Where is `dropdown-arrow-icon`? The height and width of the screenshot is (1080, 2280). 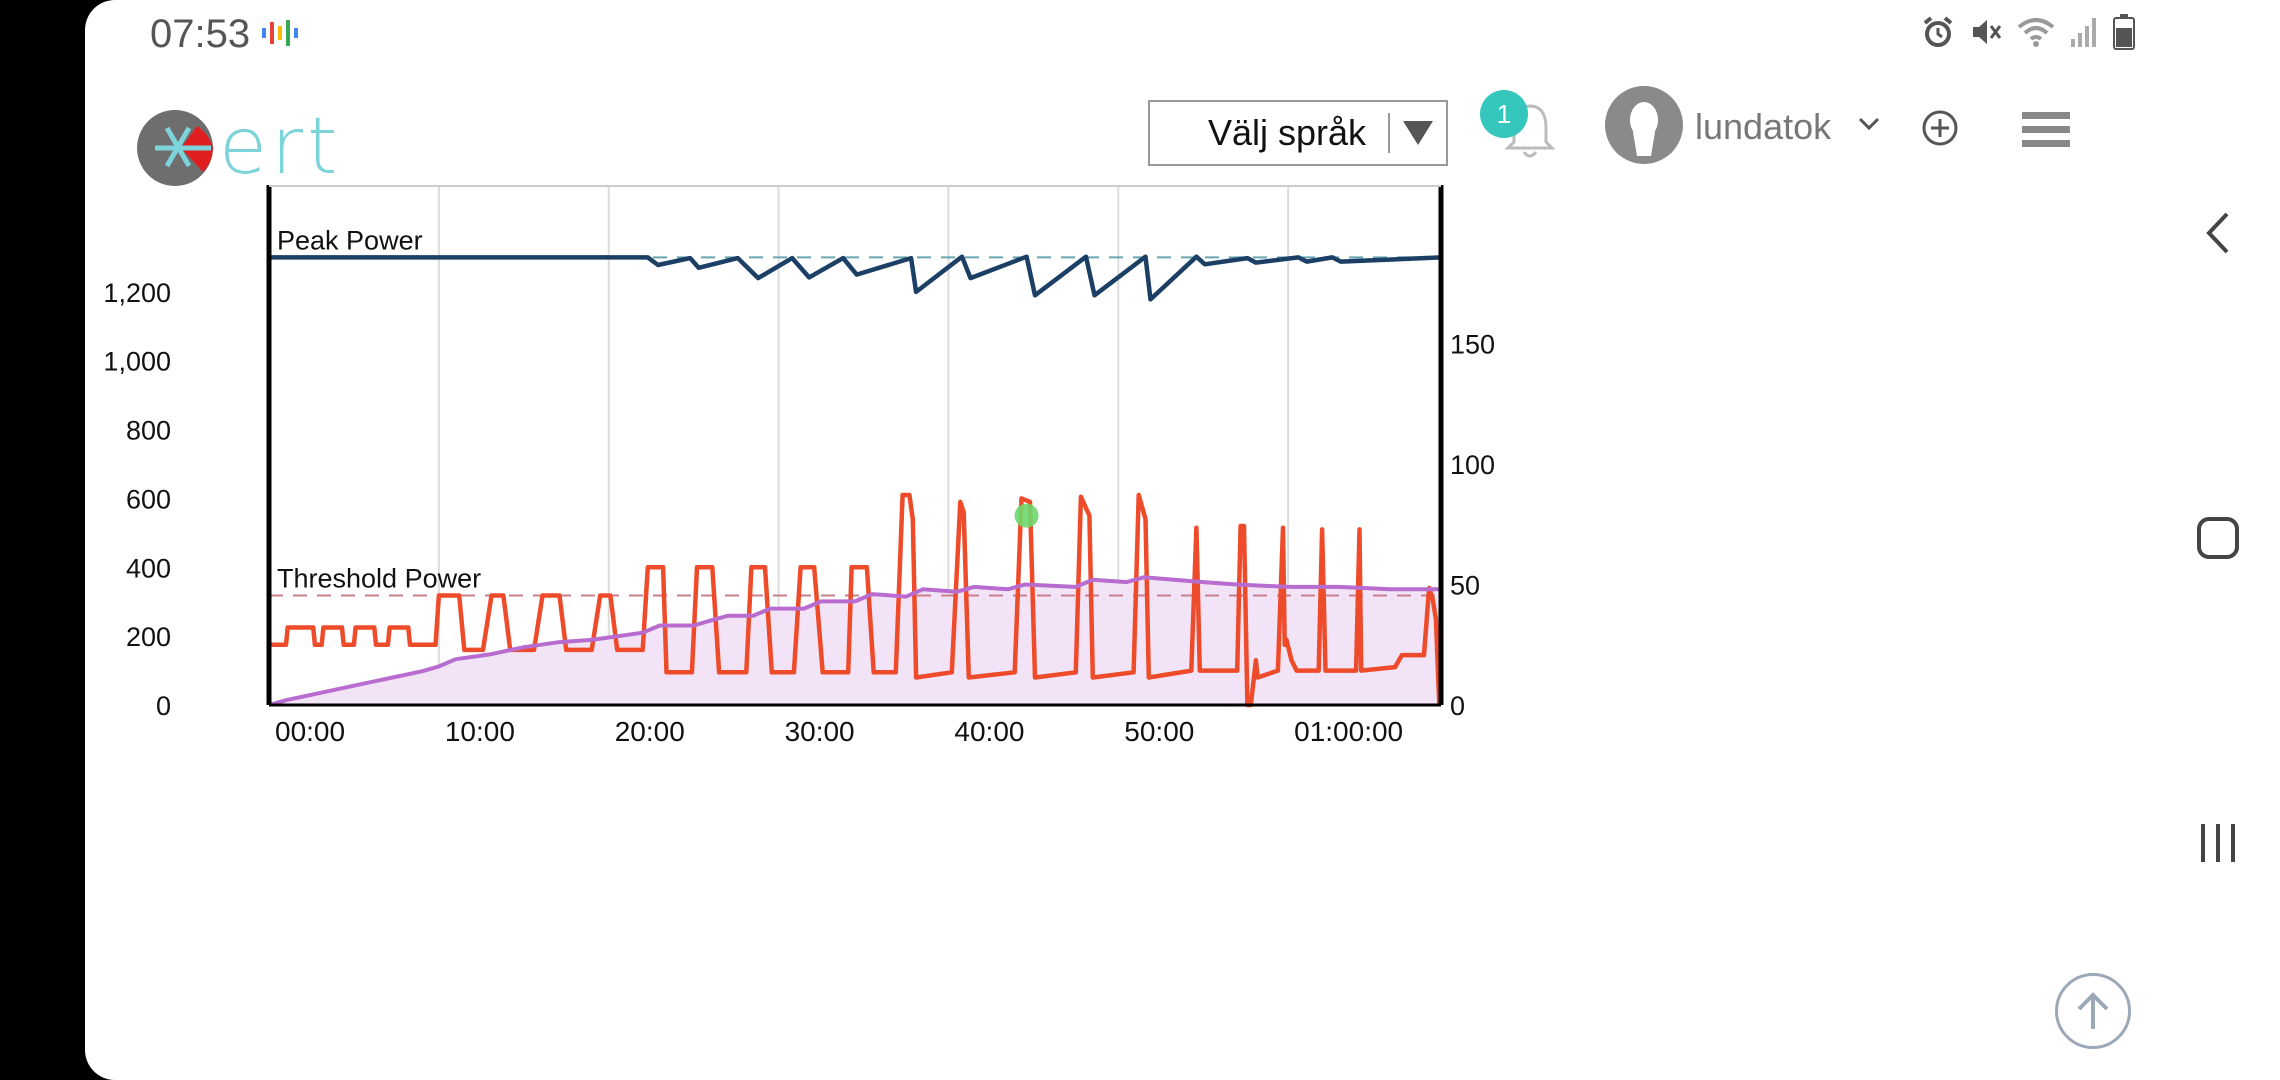 dropdown-arrow-icon is located at coordinates (1418, 133).